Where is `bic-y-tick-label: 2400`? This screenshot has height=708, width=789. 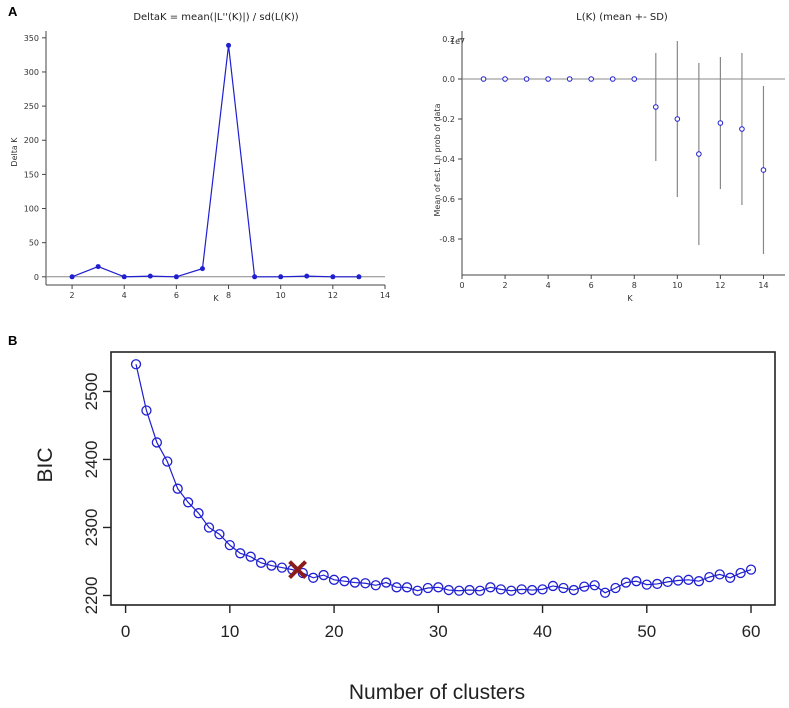 bic-y-tick-label: 2400 is located at coordinates (91, 460).